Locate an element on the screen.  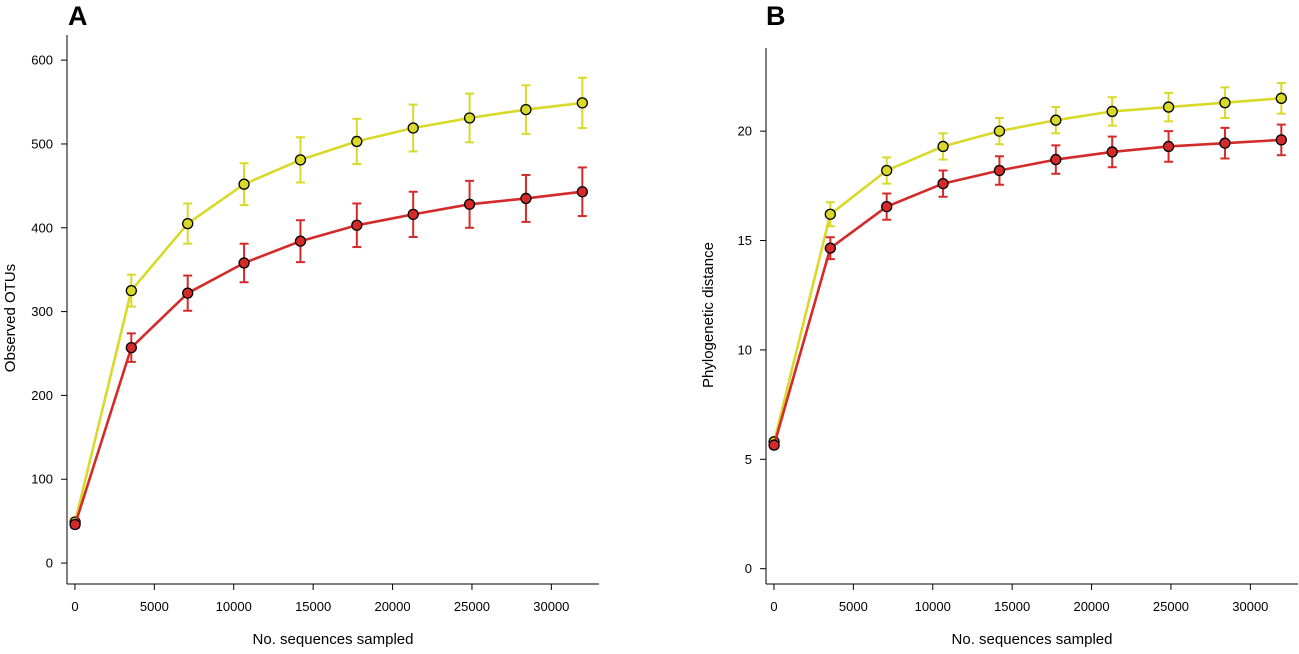
y-tick-label: 100 is located at coordinates (42, 479).